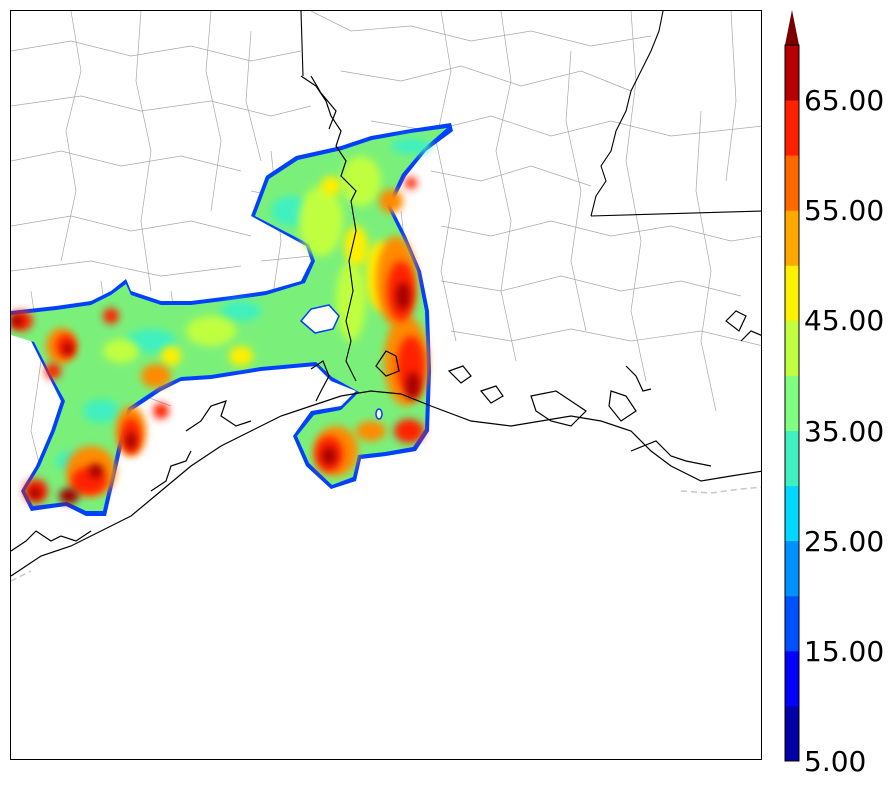 The width and height of the screenshot is (894, 785). What do you see at coordinates (386, 534) in the screenshot?
I see `coastline-dashed` at bounding box center [386, 534].